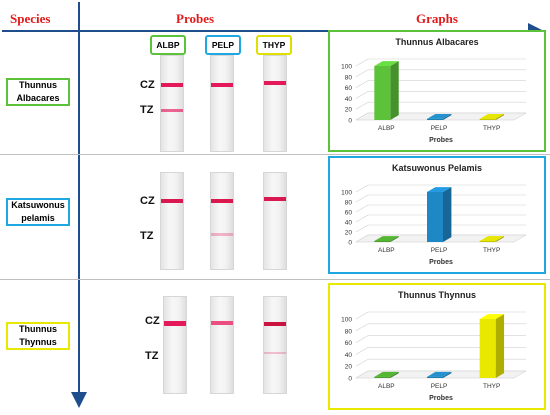 This screenshot has width=550, height=415. Describe the element at coordinates (434, 356) in the screenshot. I see `bar-chart-thynnus: 0 20 40 60 80 100 ALBP PELP THYP Probes` at that location.